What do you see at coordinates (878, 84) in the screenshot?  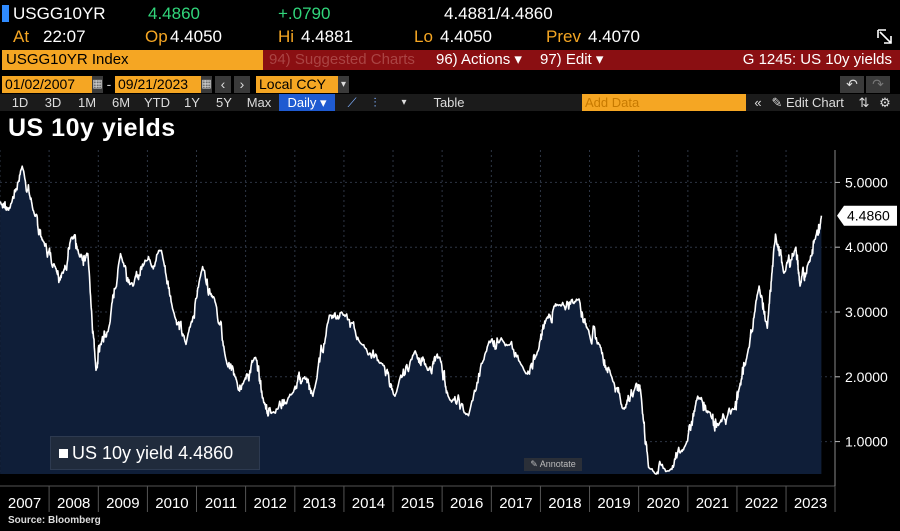 I see `redo-icon: ↷` at bounding box center [878, 84].